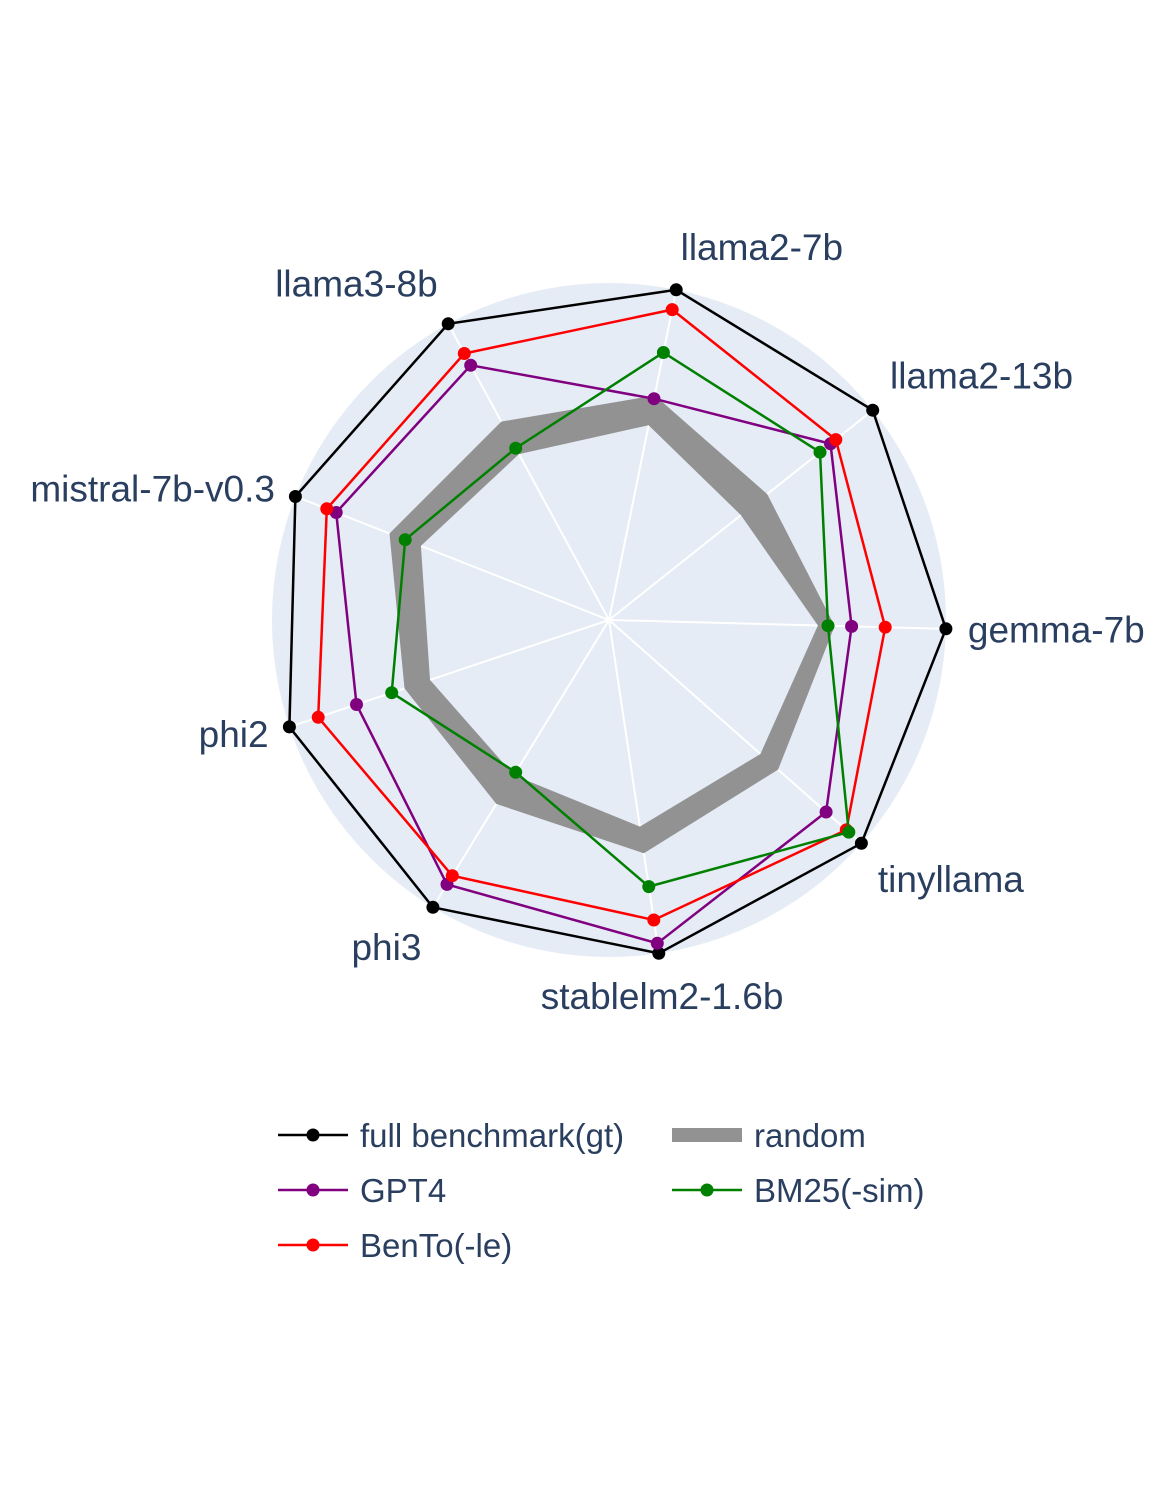 The width and height of the screenshot is (1173, 1500). I want to click on axis-label-stablelm2-1-6b: stablelm2-1.6b, so click(662, 996).